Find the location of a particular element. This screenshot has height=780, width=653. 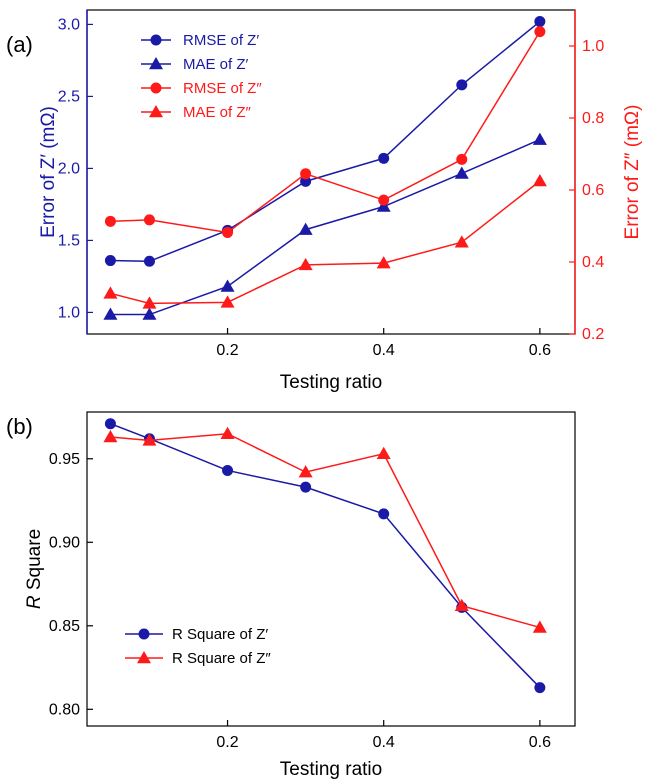

left-y-axis-title-a: Error of Z′ (mΩ) is located at coordinates (48, 172).